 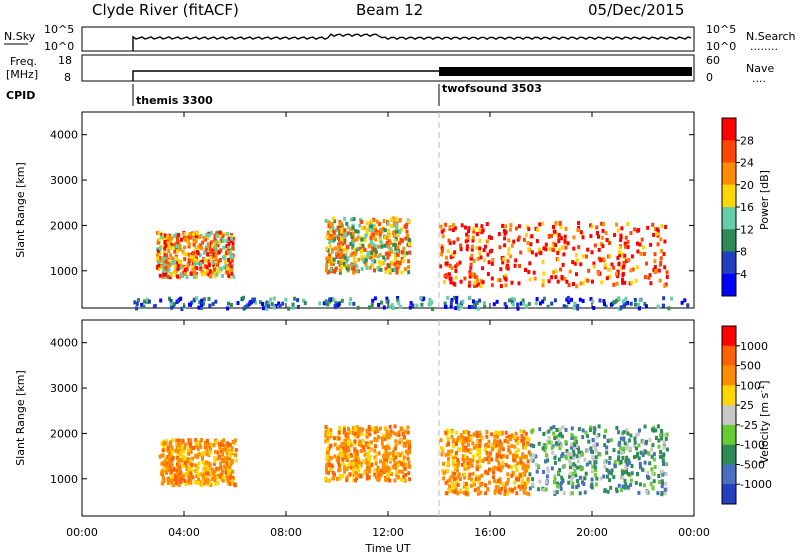 I want to click on power-heatmap, so click(x=411, y=263).